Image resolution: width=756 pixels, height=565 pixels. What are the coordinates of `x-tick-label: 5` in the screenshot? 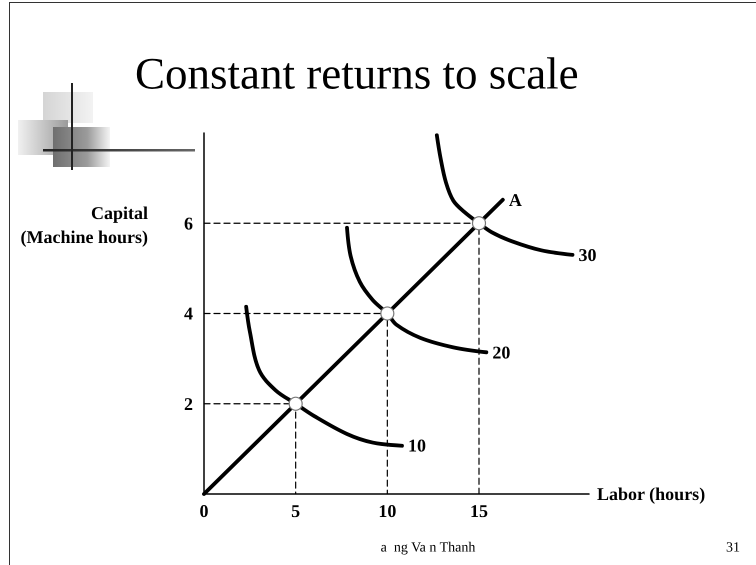 It's located at (295, 511).